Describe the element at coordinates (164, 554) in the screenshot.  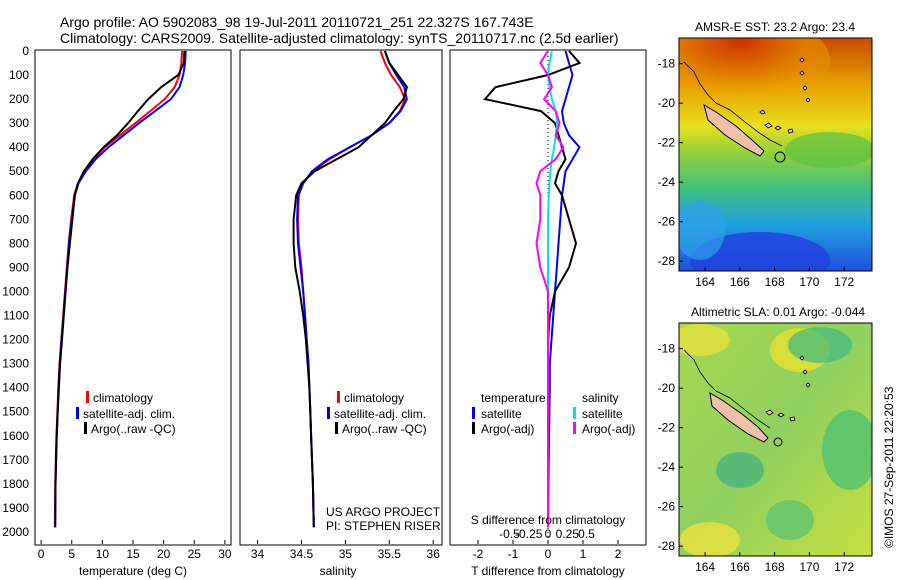
I see `x-tick-label: 20` at that location.